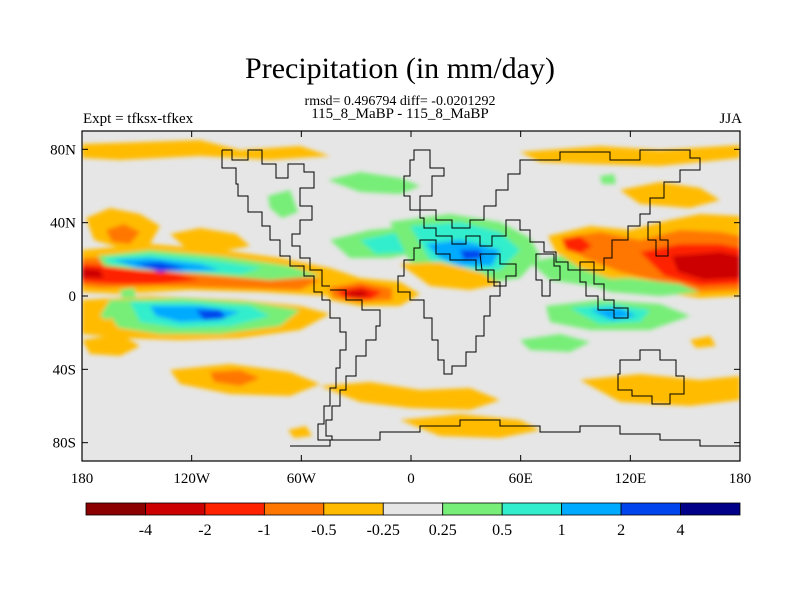 The image size is (800, 600). Describe the element at coordinates (470, 426) in the screenshot. I see `southern-ocean-dry` at that location.